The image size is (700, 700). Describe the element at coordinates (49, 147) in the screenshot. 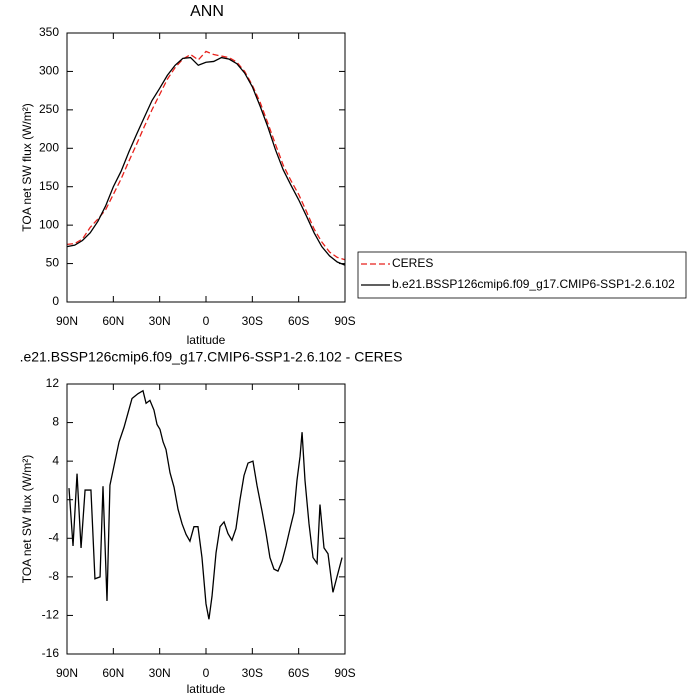

I see `y-tick-label: 200` at that location.